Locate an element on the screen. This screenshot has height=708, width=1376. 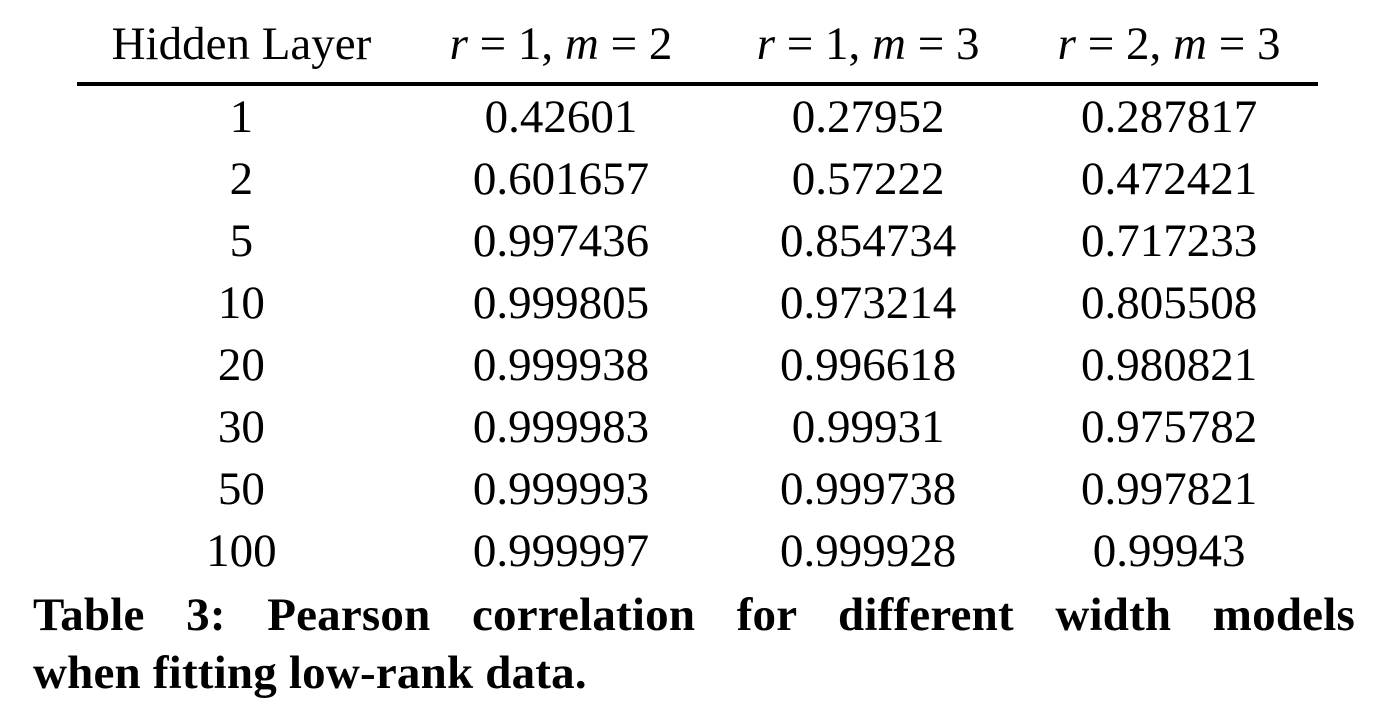
hidden-layer-cell: 20 is located at coordinates (241, 365).